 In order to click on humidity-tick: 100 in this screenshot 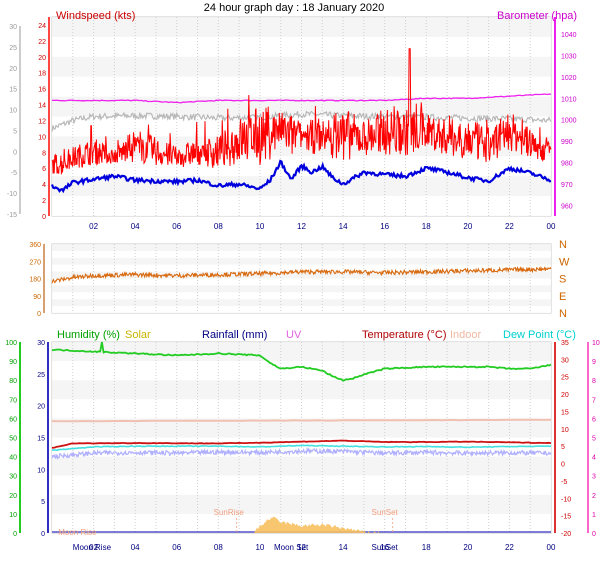, I will do `click(11, 343)`.